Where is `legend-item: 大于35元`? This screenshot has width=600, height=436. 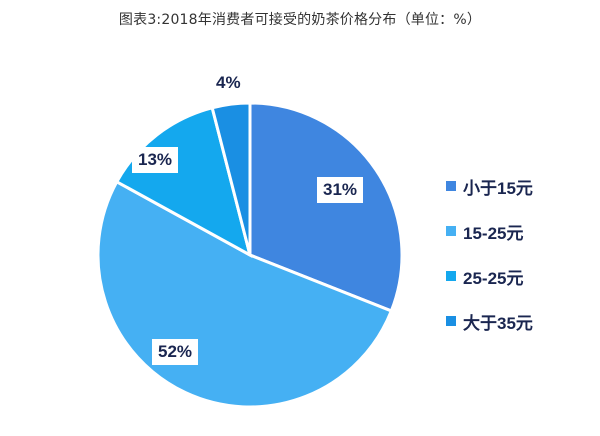
legend-item: 大于35元 is located at coordinates (489, 321).